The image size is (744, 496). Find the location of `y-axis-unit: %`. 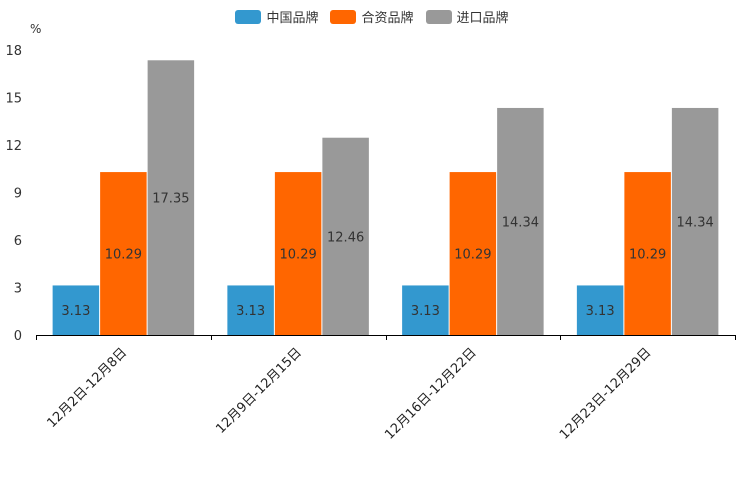

y-axis-unit: % is located at coordinates (36, 29).